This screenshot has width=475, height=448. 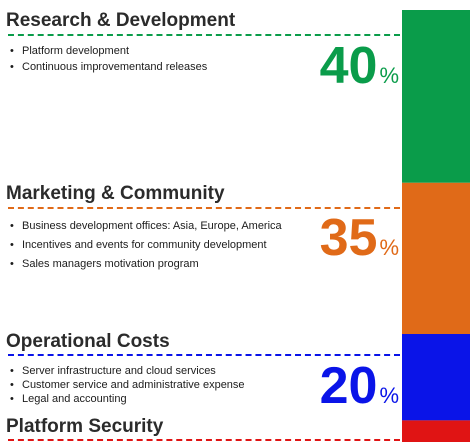 What do you see at coordinates (348, 66) in the screenshot?
I see `percent-number: 40` at bounding box center [348, 66].